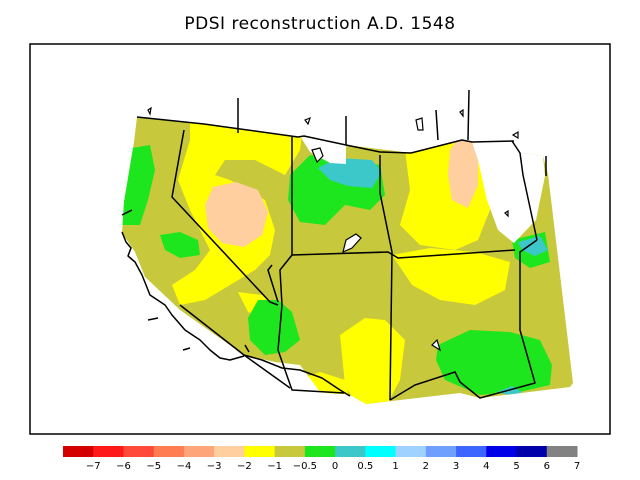 Image resolution: width=640 pixels, height=480 pixels. I want to click on legend-tick-label: −1, so click(274, 466).